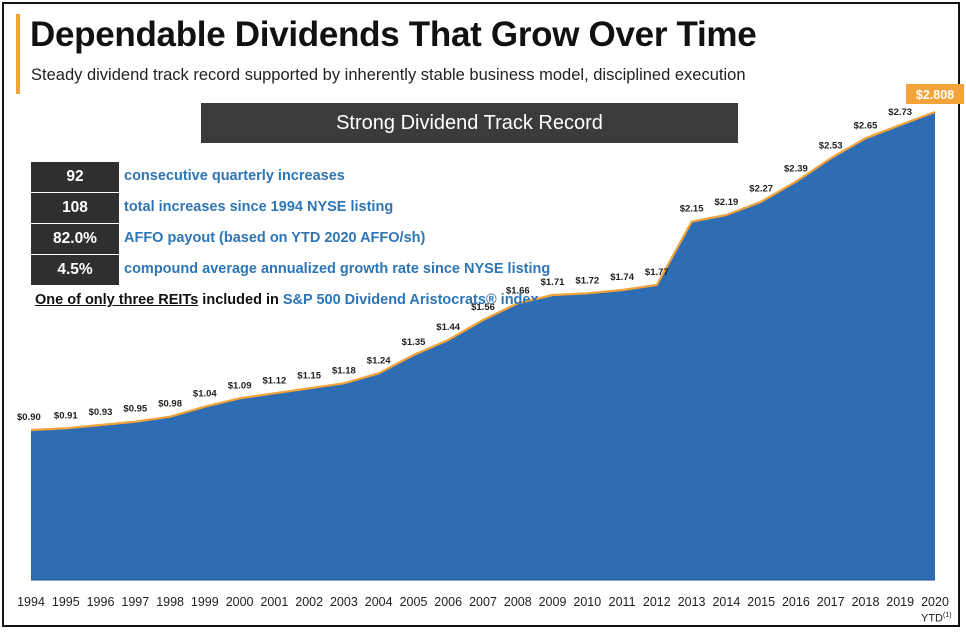 This screenshot has height=633, width=966. Describe the element at coordinates (275, 238) in the screenshot. I see `stat-label: AFFO payout (based on YTD 2020 AFFO/sh)` at that location.